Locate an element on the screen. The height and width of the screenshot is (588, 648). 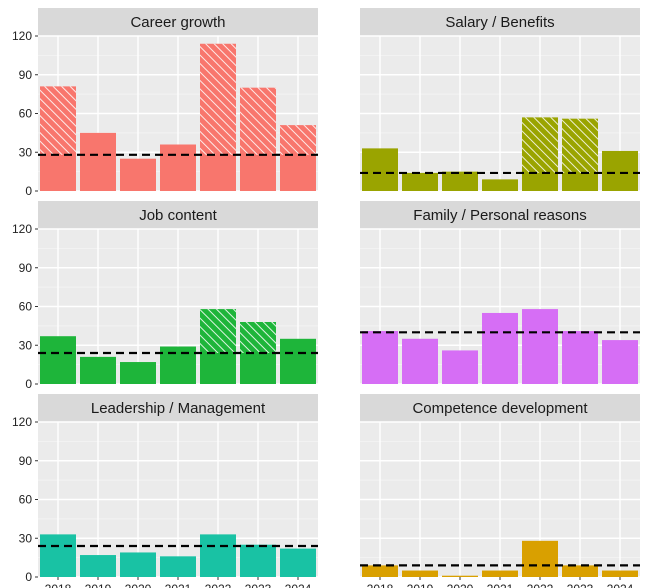
panel-1: Salary / Benefits is located at coordinates (500, 100).